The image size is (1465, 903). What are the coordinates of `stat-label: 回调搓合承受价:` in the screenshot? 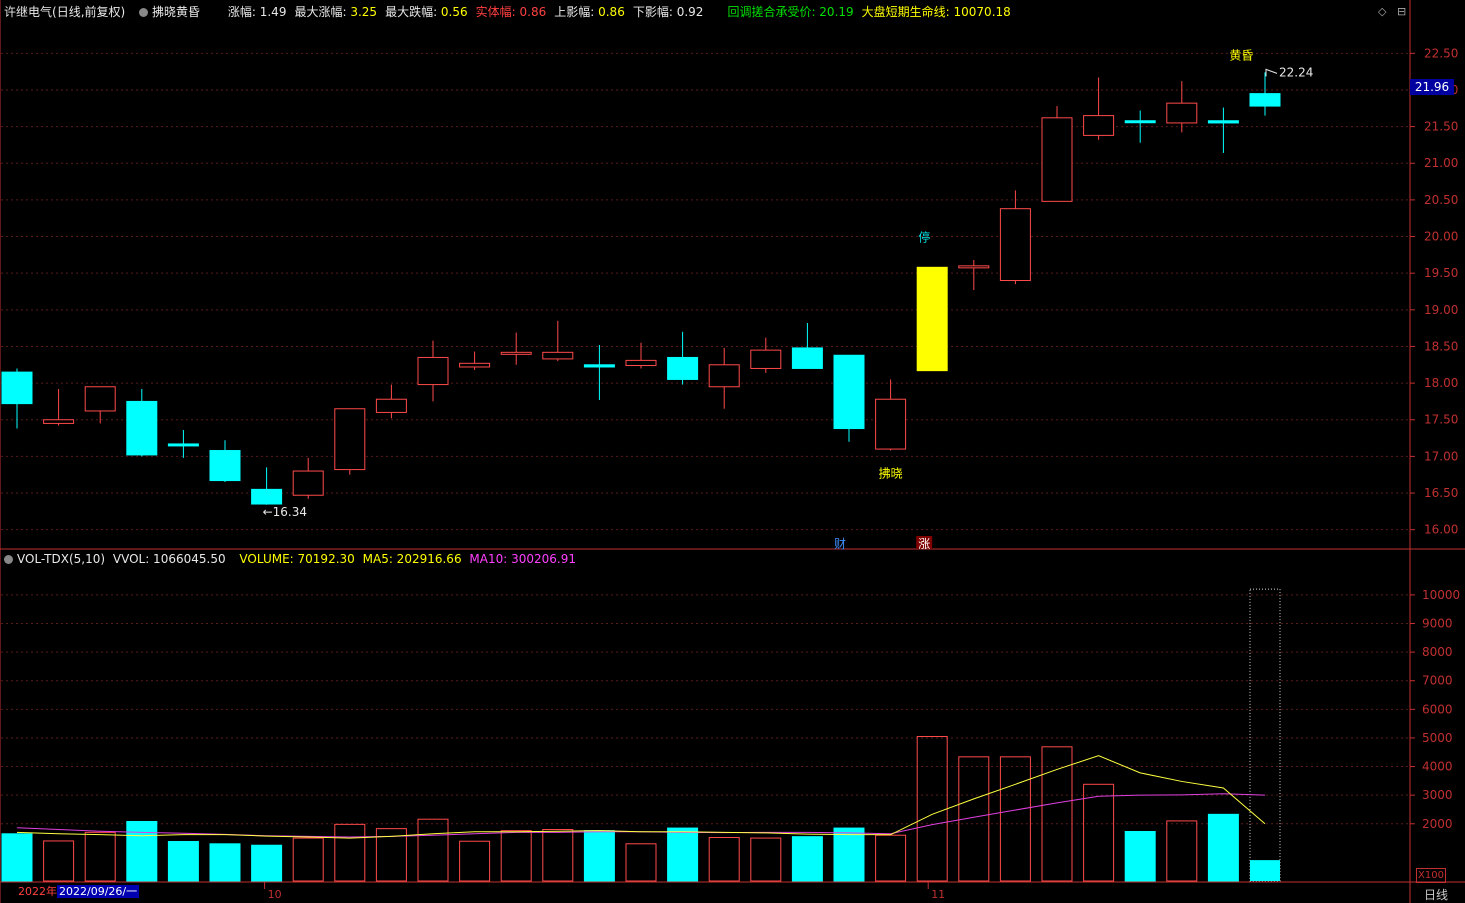 It's located at (771, 12).